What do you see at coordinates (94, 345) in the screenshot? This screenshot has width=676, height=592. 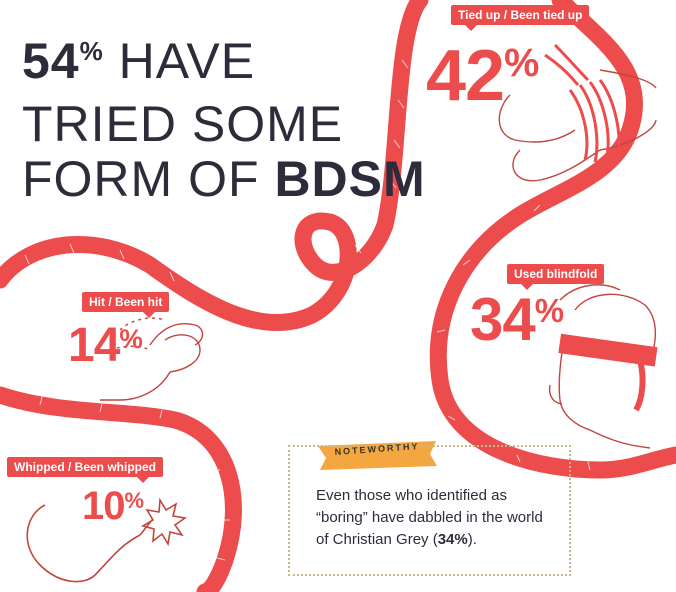 I see `stat-hit-value: 14` at bounding box center [94, 345].